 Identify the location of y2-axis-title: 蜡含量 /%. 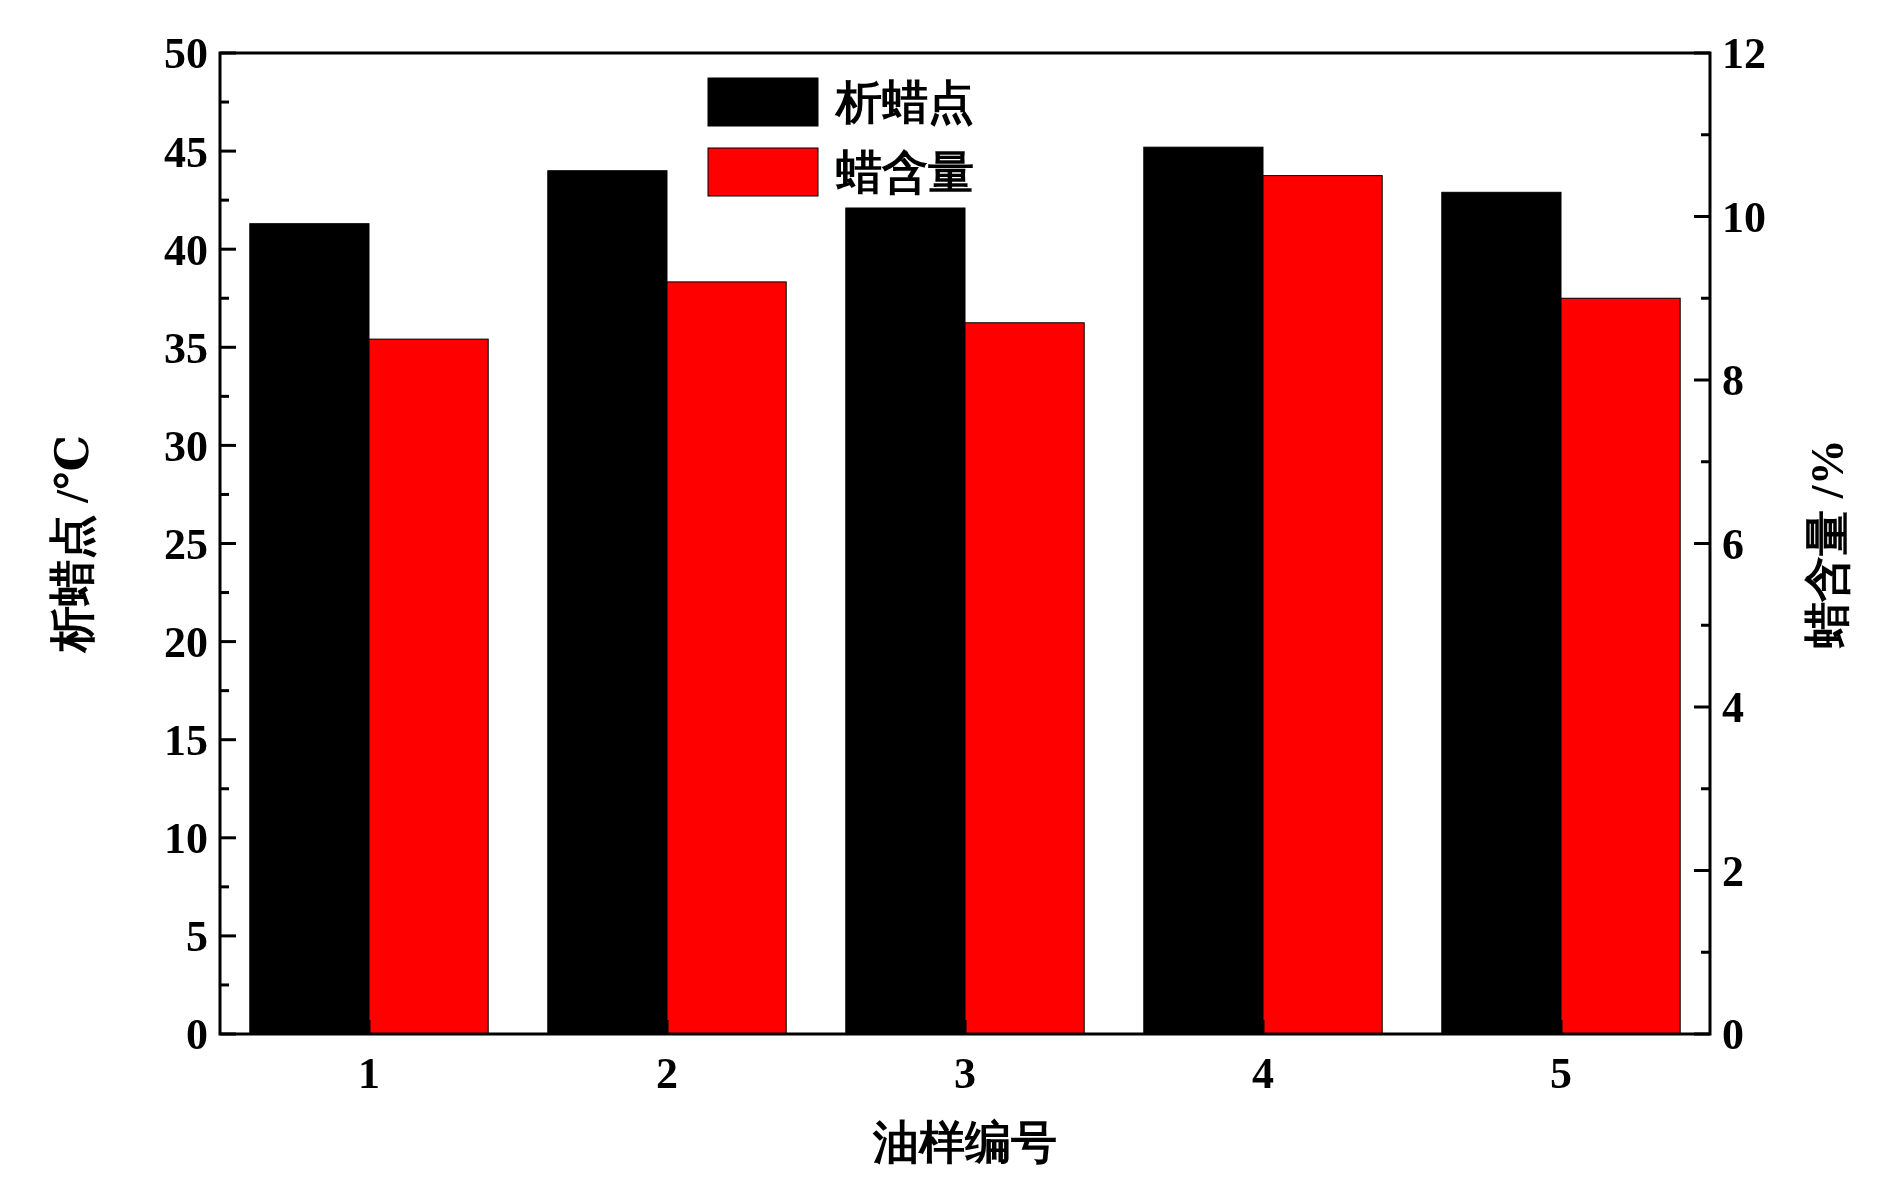
(1827, 544).